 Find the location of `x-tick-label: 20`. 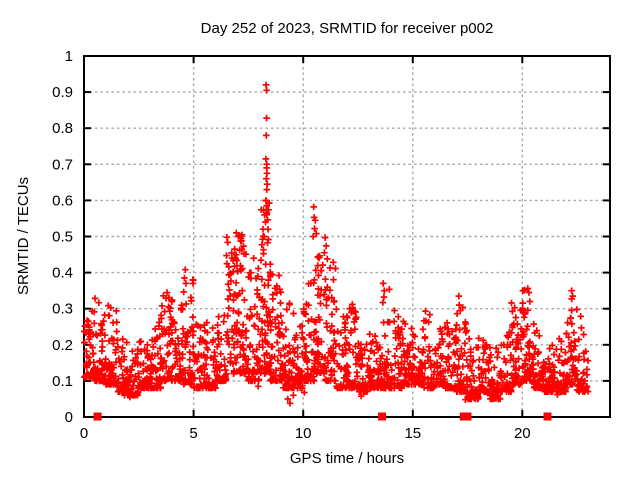

x-tick-label: 20 is located at coordinates (522, 433).